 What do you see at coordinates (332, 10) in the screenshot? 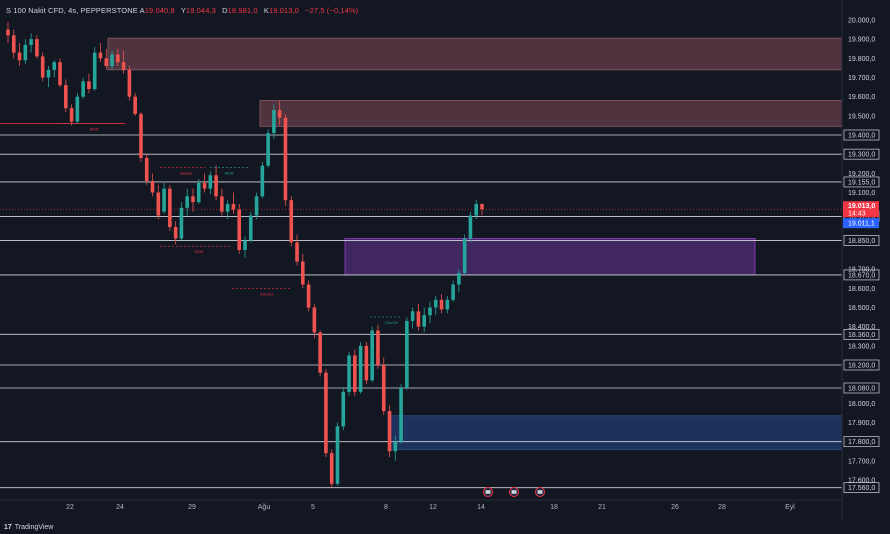
I see `change-value: −27,5 (−0,14%)` at bounding box center [332, 10].